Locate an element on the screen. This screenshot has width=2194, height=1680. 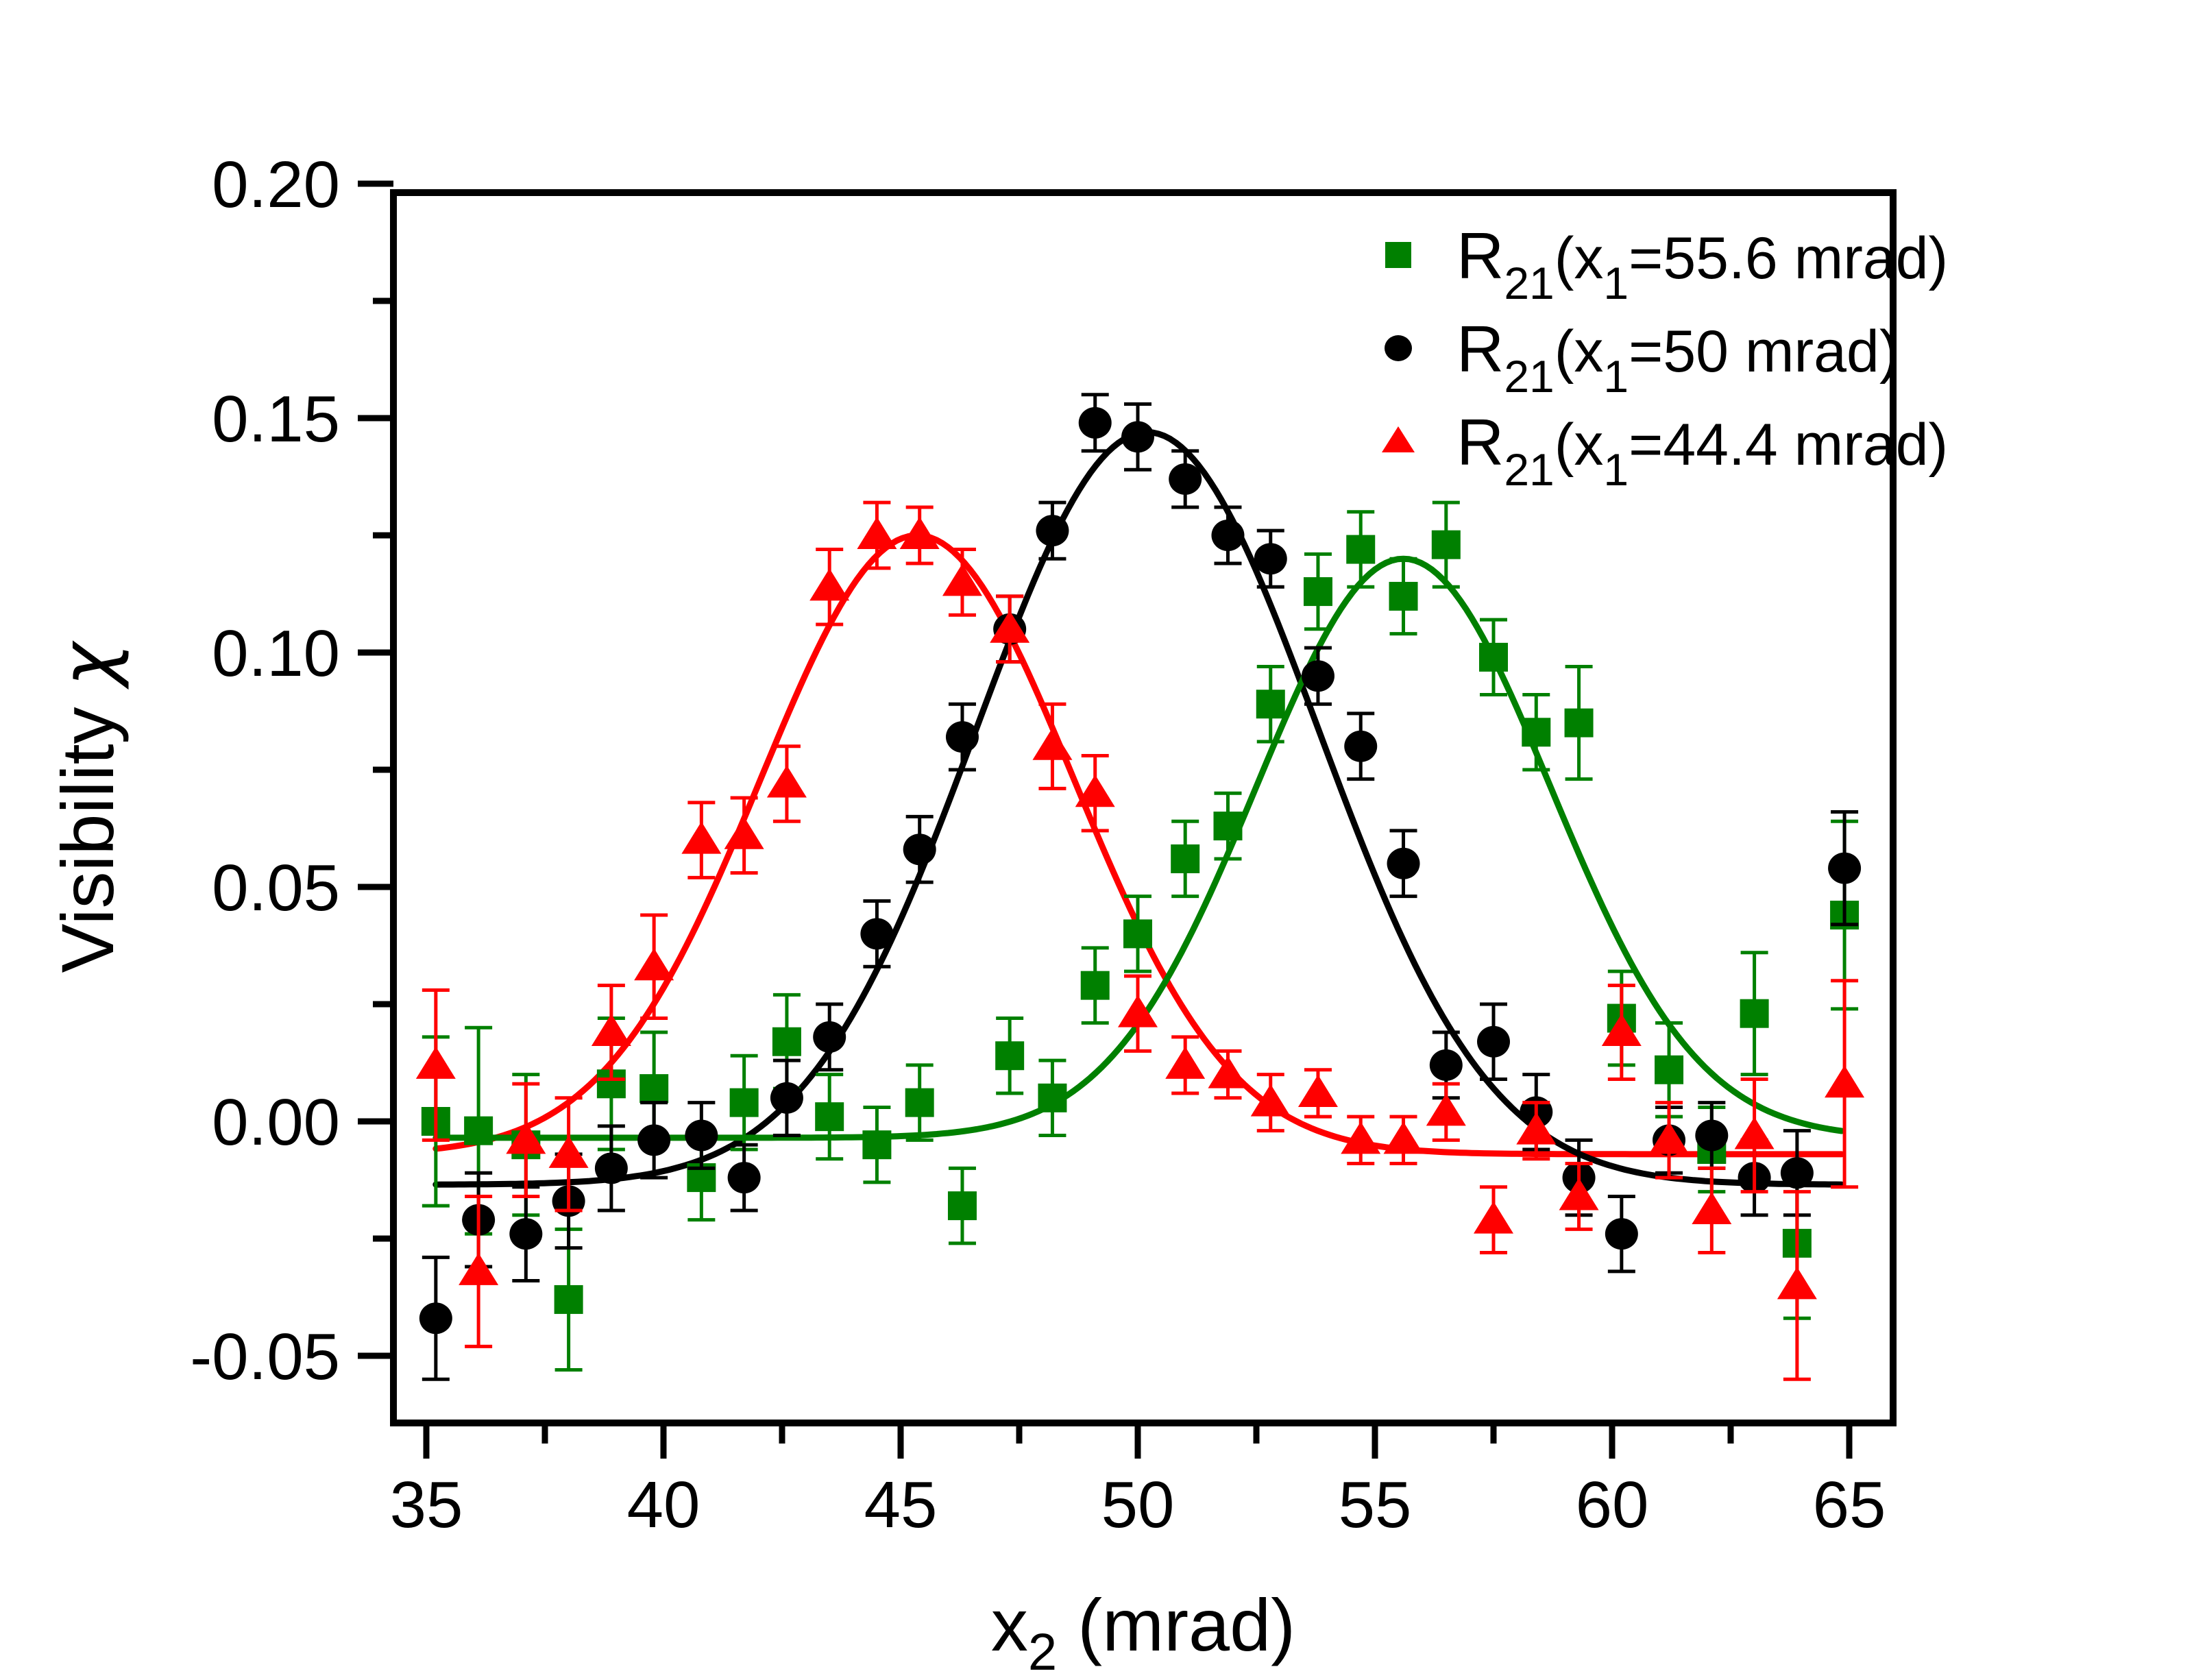
y-axis-title: Visibility χ is located at coordinates (88, 806).